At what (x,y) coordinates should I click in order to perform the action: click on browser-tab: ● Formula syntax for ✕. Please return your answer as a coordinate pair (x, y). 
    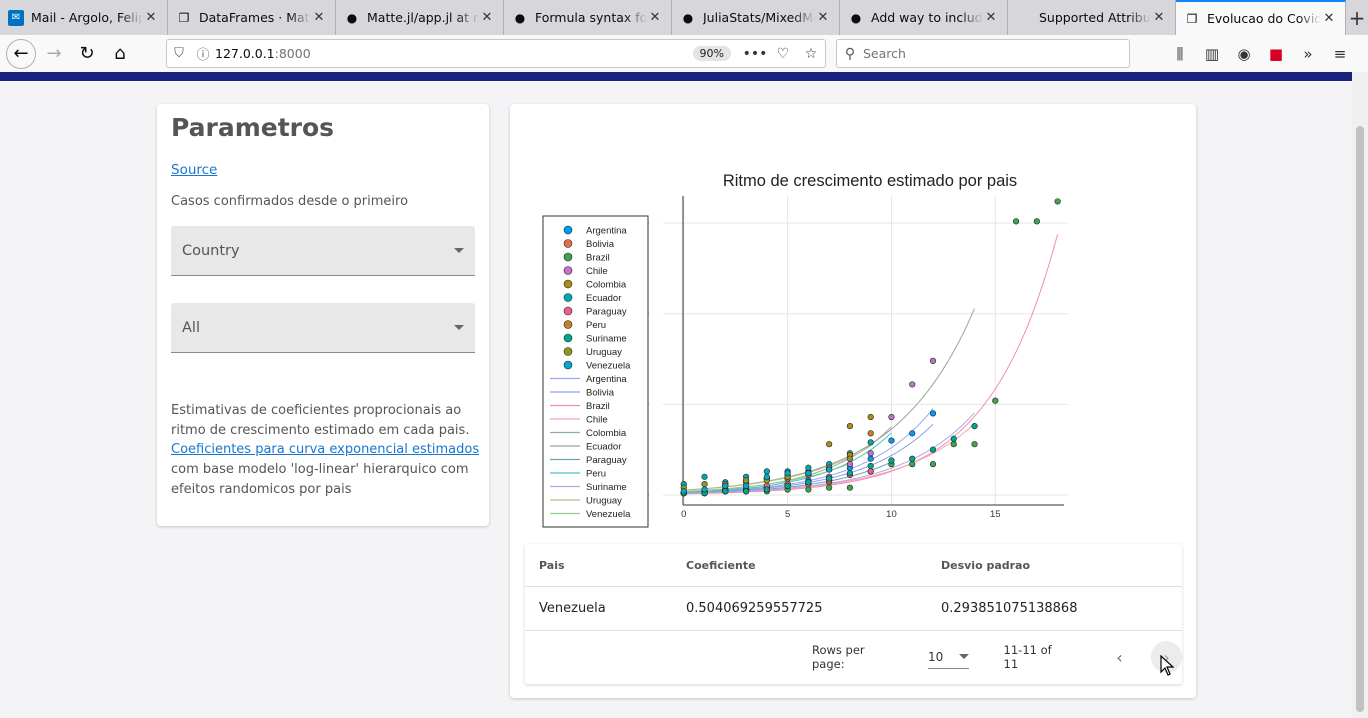
    Looking at the image, I should click on (588, 17).